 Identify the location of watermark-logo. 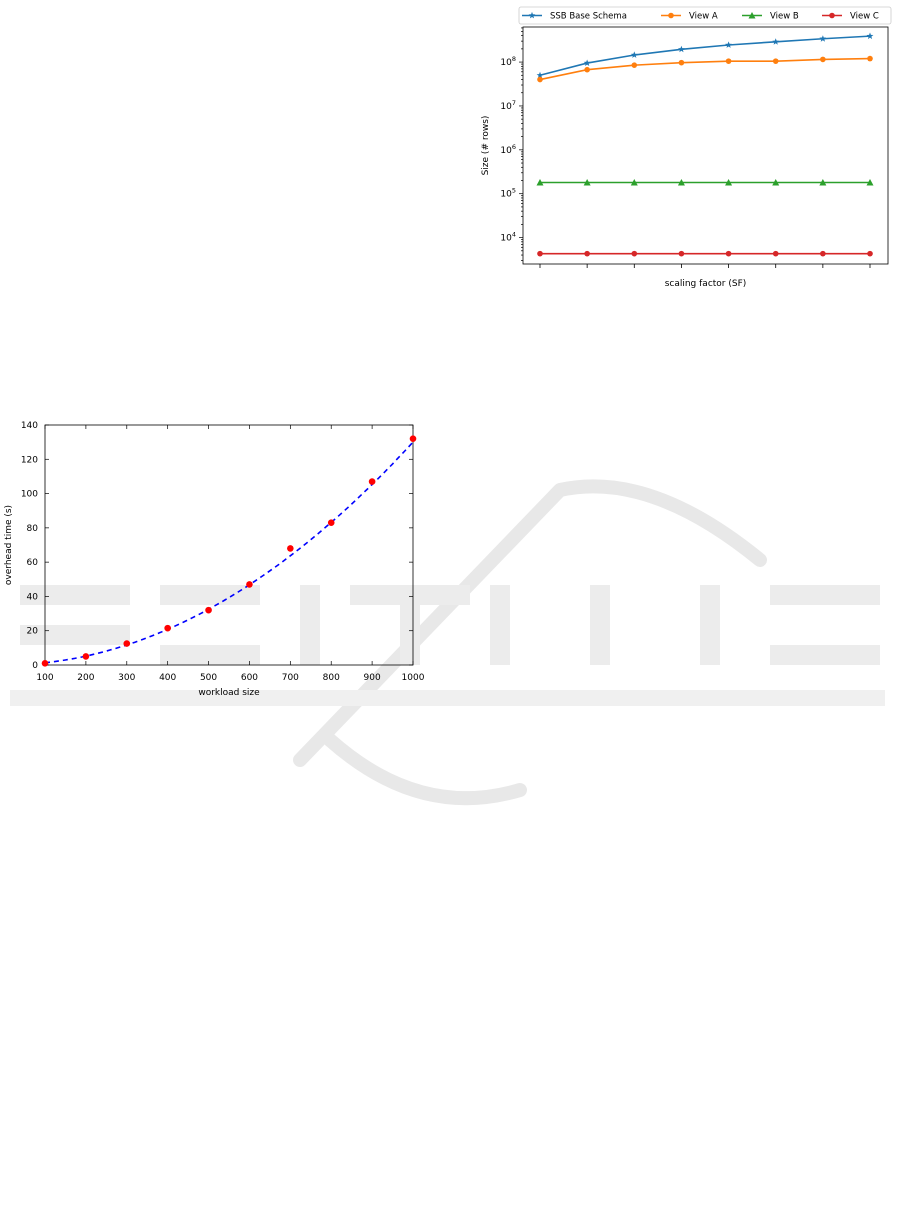
(530, 642).